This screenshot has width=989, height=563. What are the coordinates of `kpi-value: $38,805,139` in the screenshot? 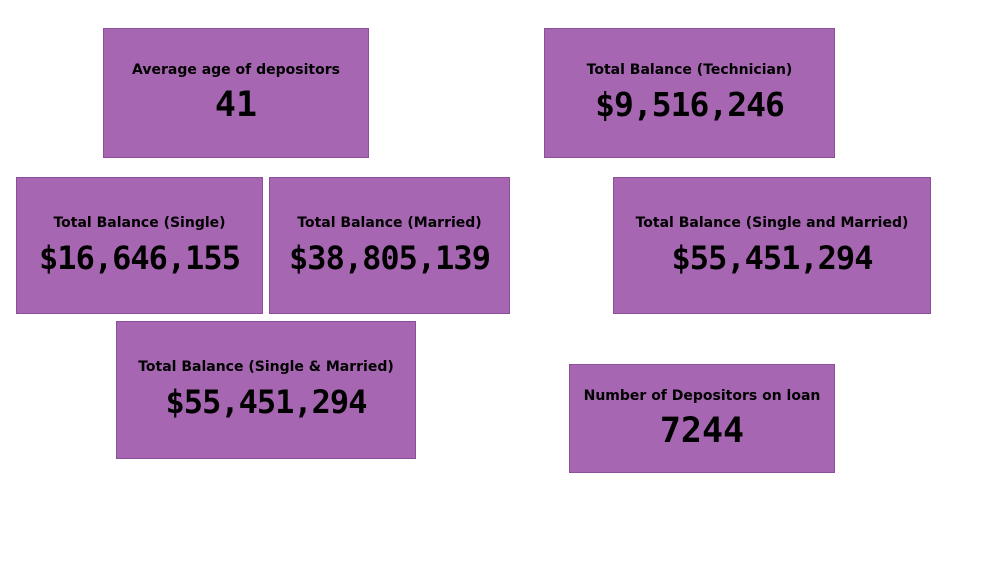 It's located at (390, 257).